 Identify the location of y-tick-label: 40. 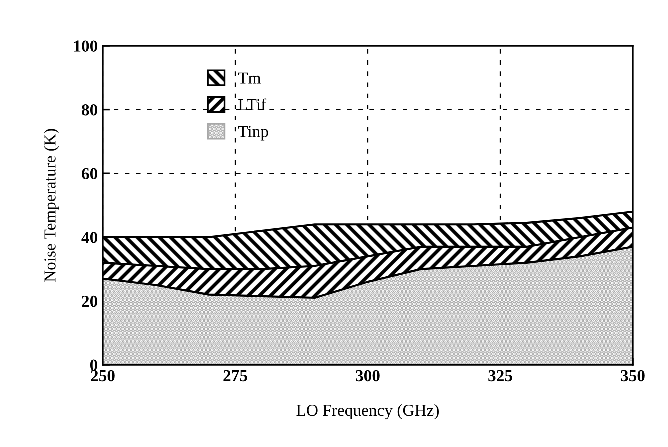
(90, 238).